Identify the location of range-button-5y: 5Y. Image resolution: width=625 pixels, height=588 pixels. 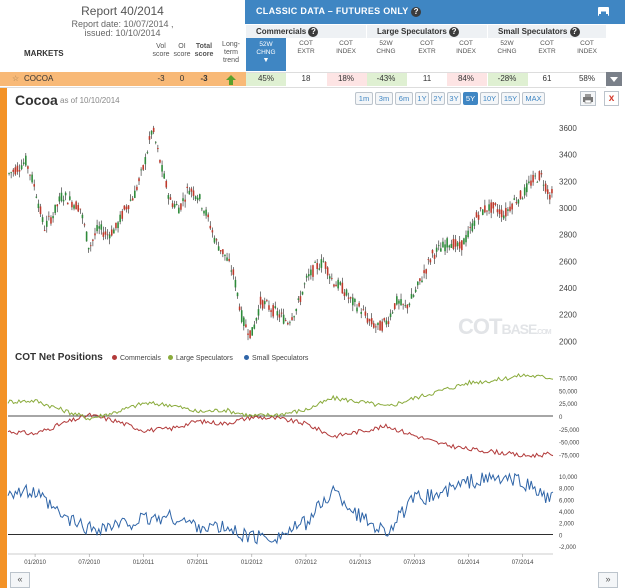
(470, 98).